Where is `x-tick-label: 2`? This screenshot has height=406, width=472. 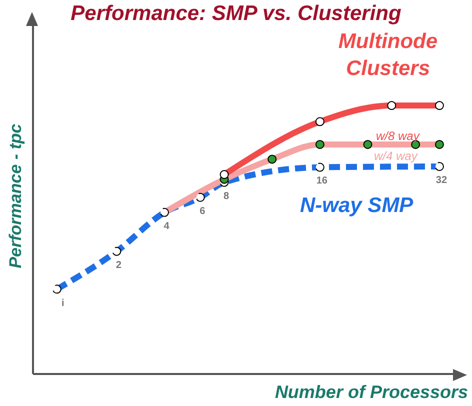
x-tick-label: 2 is located at coordinates (119, 265).